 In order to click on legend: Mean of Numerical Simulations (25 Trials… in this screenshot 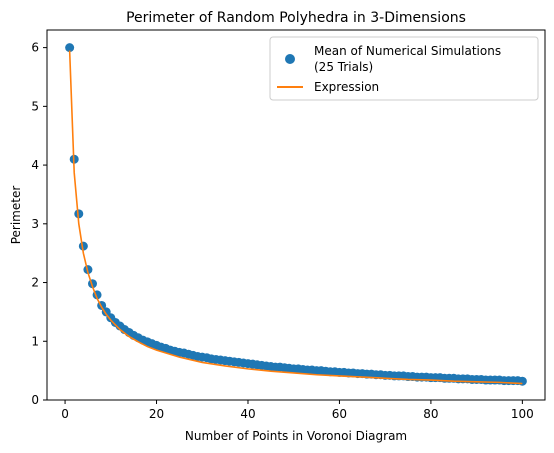, I will do `click(404, 68)`.